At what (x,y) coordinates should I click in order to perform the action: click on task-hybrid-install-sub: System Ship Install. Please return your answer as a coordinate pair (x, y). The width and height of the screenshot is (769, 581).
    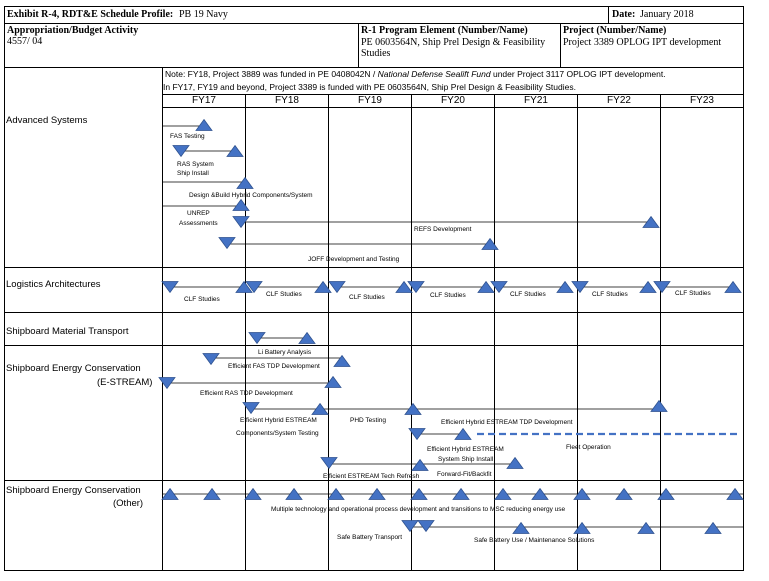
    Looking at the image, I should click on (466, 459).